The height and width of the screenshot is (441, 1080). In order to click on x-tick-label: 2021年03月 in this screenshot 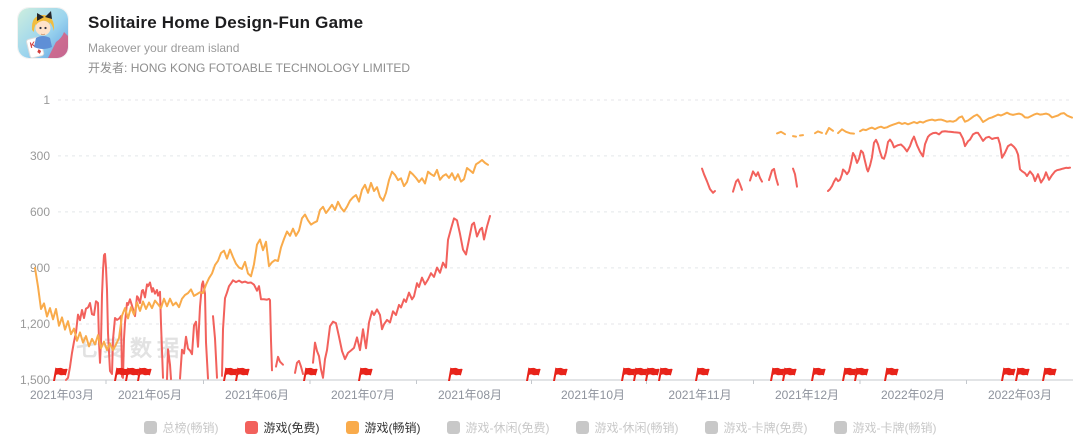, I will do `click(62, 395)`.